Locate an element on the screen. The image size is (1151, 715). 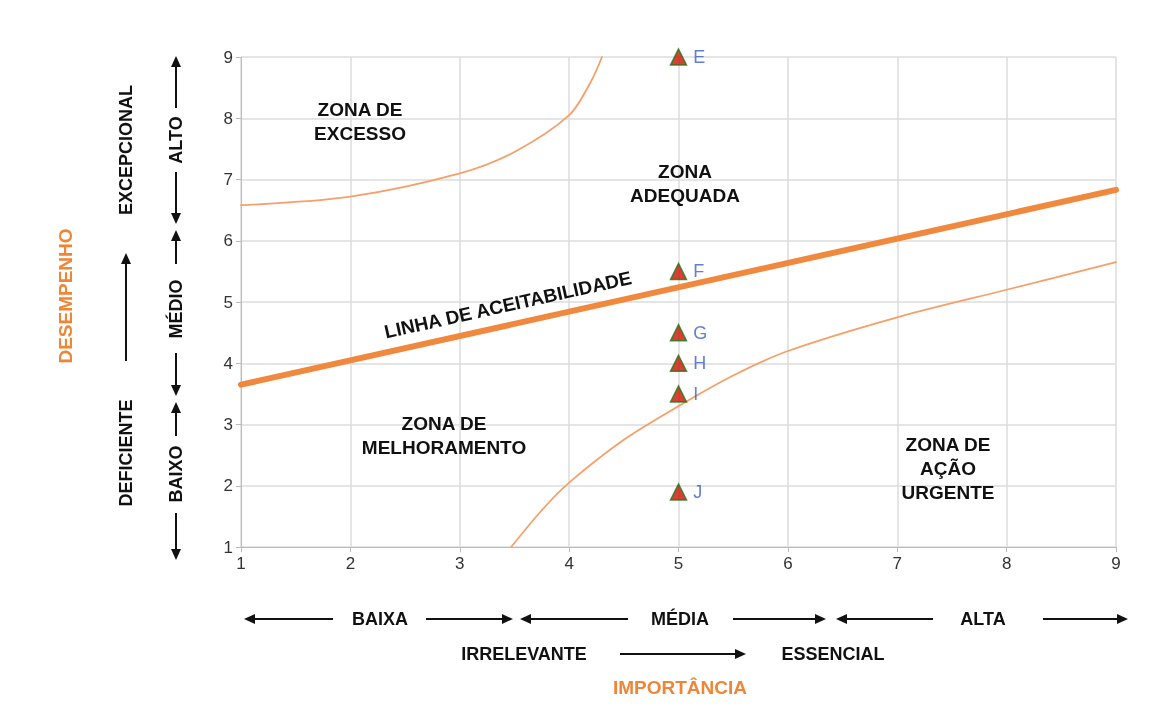
x-tick-label: 7 is located at coordinates (897, 563).